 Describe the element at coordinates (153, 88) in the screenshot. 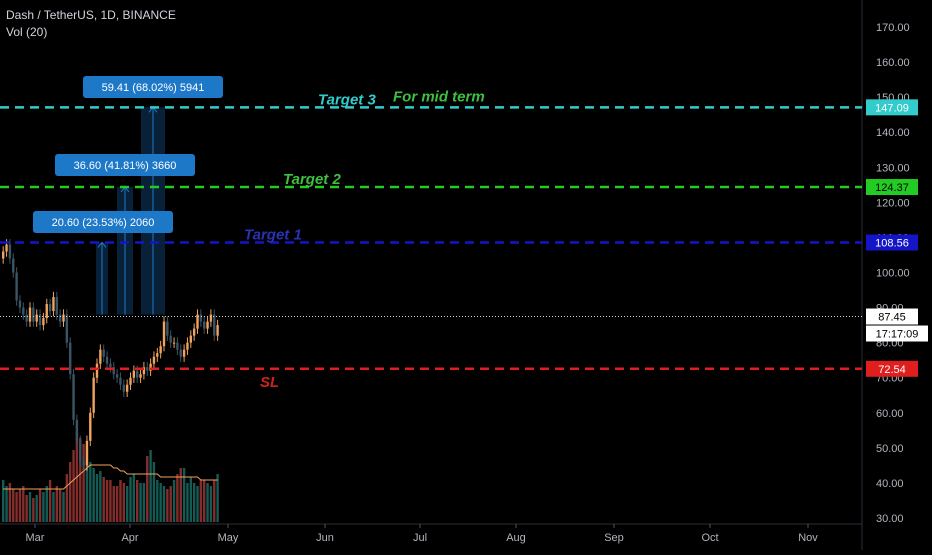

I see `measure-label: 59.41 (68.02%) 5941` at that location.